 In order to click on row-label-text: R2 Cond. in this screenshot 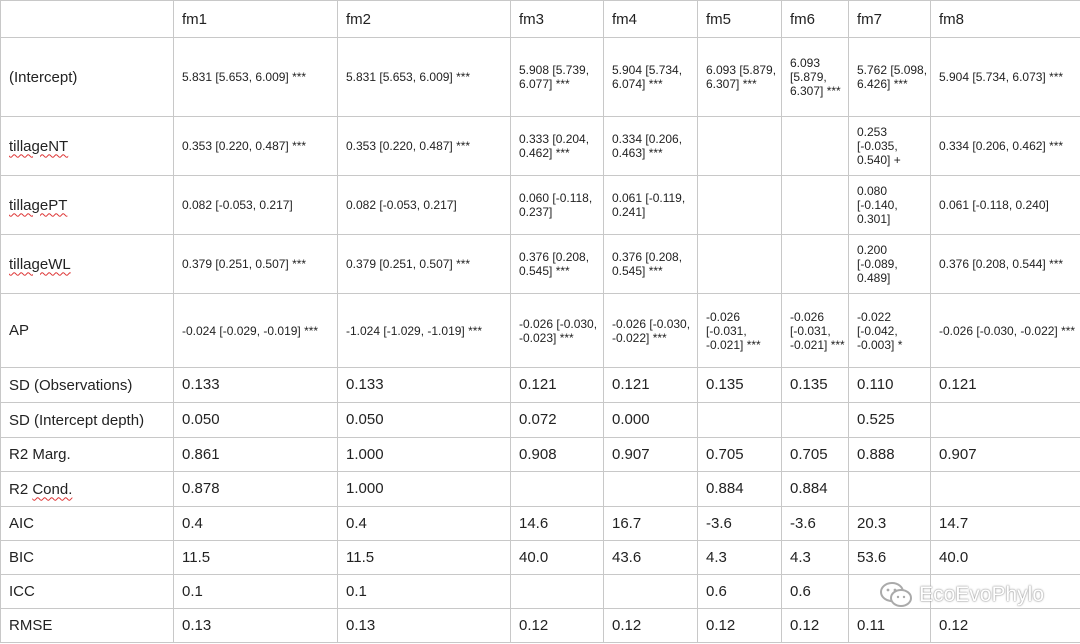, I will do `click(41, 489)`.